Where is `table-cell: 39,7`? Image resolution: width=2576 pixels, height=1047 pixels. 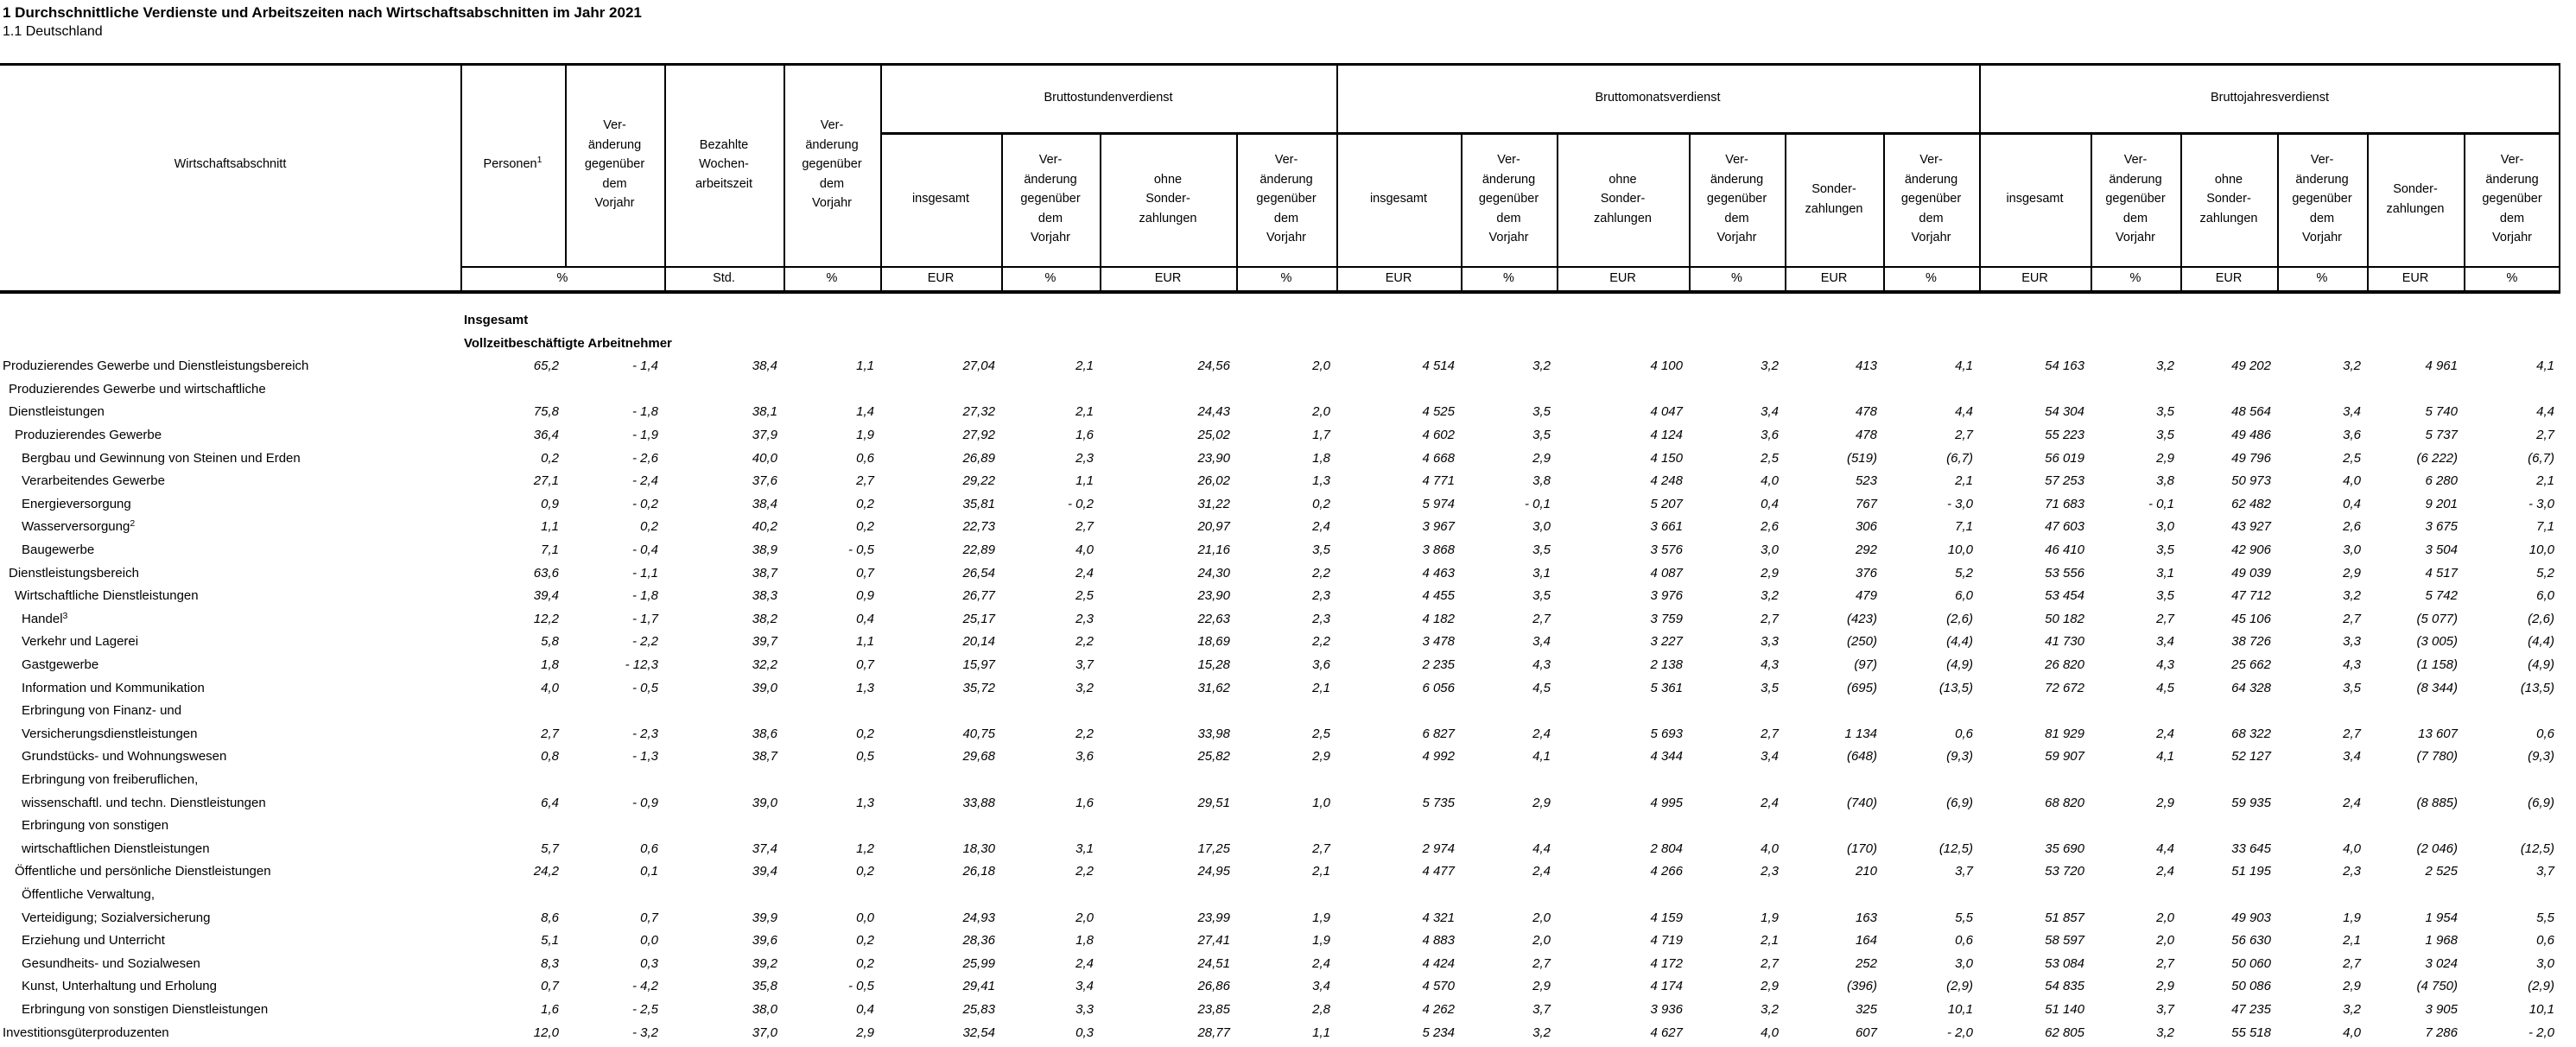 table-cell: 39,7 is located at coordinates (764, 642).